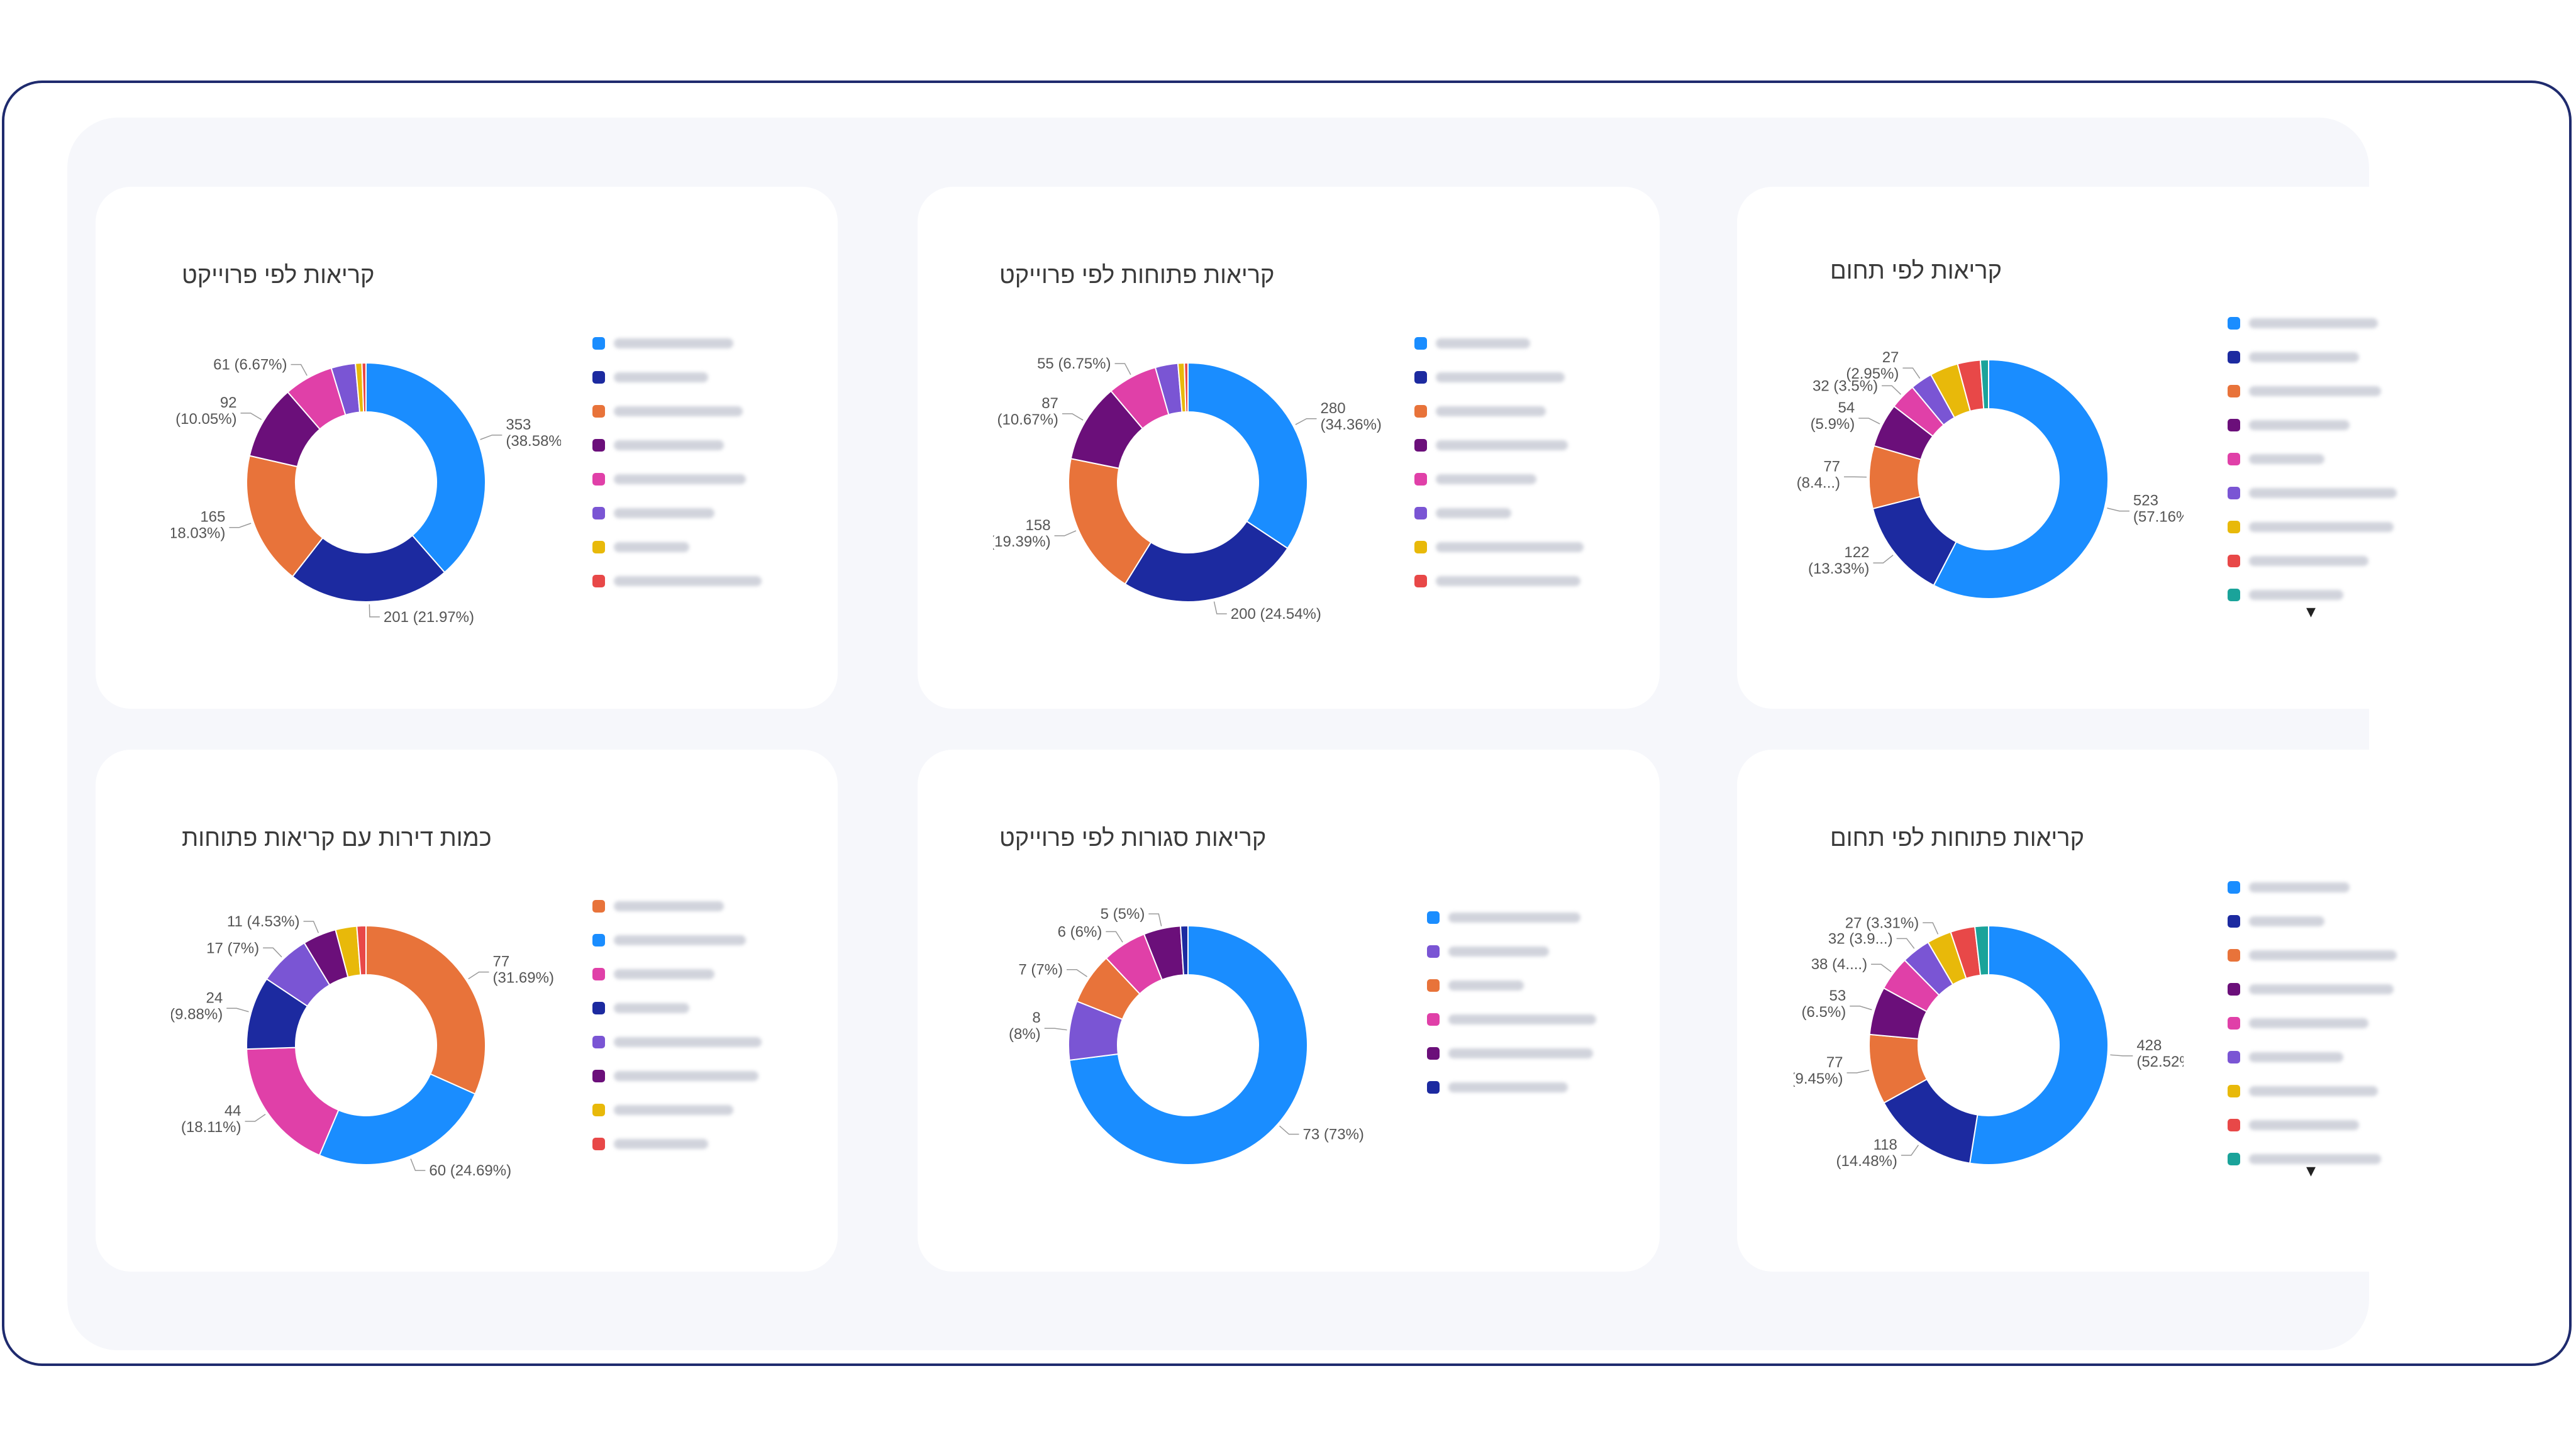 Image resolution: width=2576 pixels, height=1449 pixels. I want to click on data-label: 280, so click(1333, 408).